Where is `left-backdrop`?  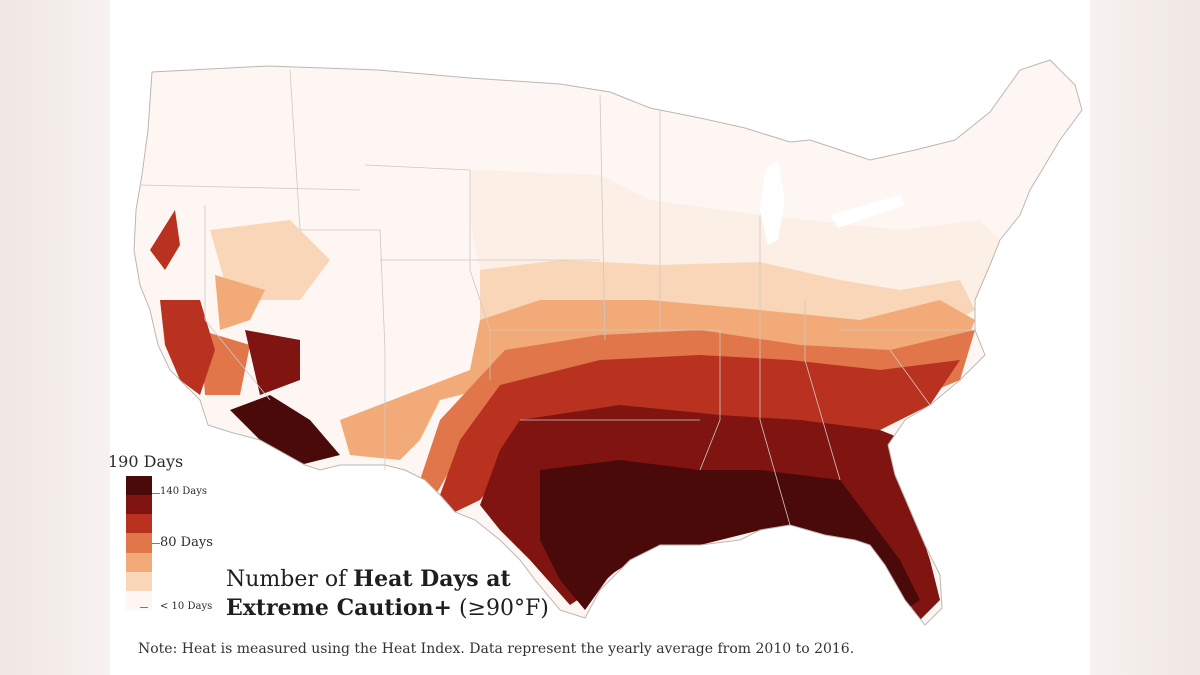
left-backdrop is located at coordinates (55, 337).